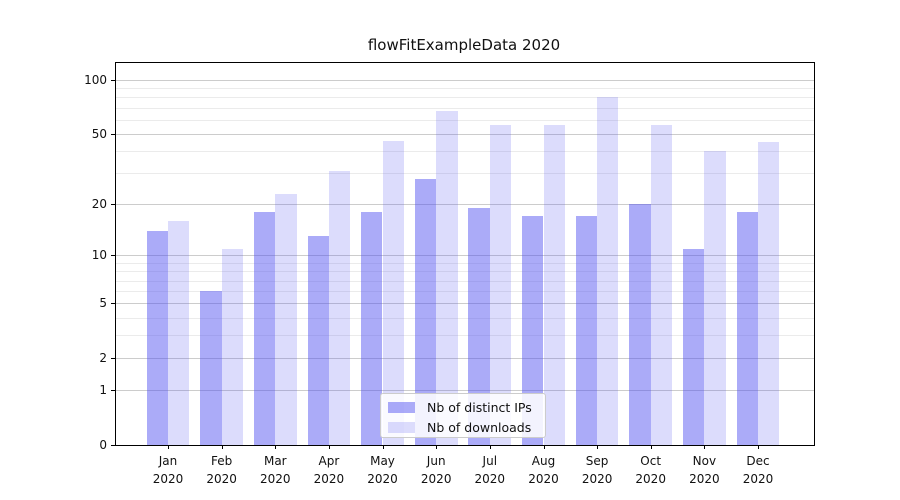  What do you see at coordinates (500, 285) in the screenshot?
I see `bar-downloads-jul` at bounding box center [500, 285].